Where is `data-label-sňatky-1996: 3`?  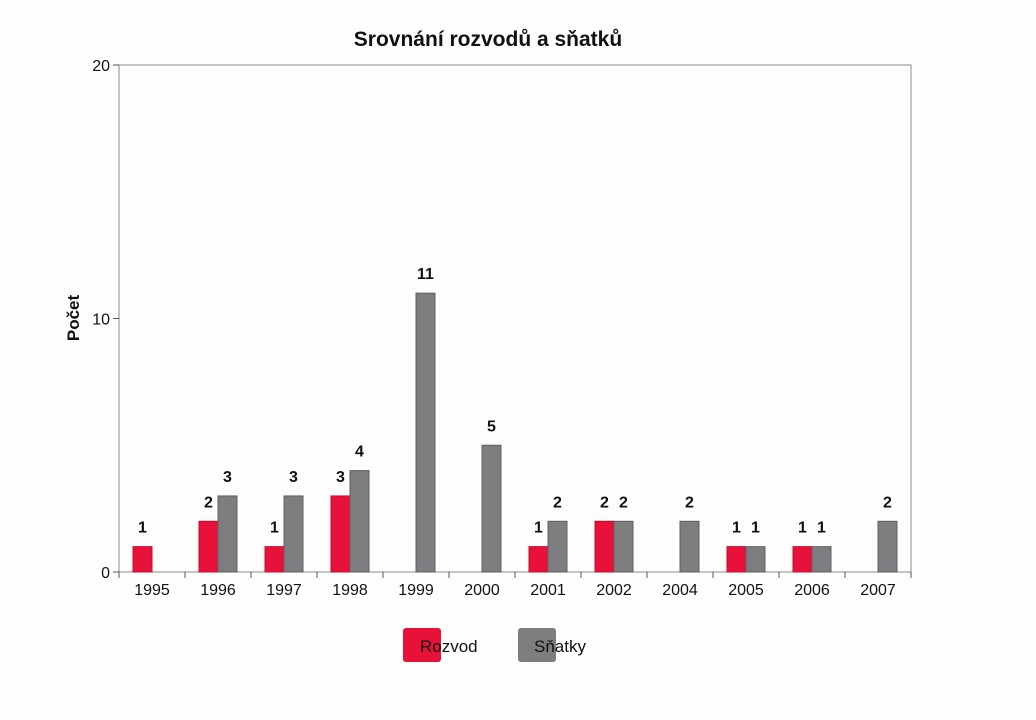
data-label-sňatky-1996: 3 is located at coordinates (227, 477).